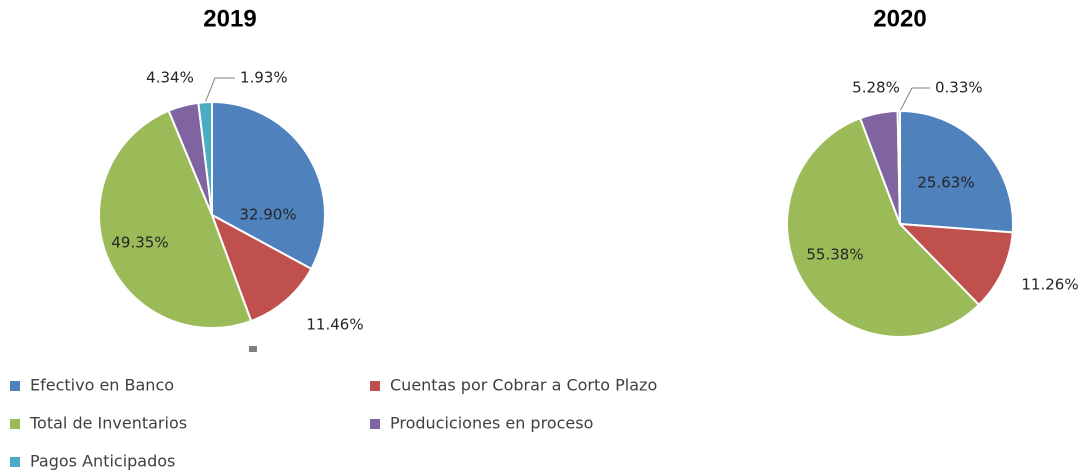 This screenshot has width=1090, height=473. What do you see at coordinates (834, 255) in the screenshot?
I see `data-label: 55.38%` at bounding box center [834, 255].